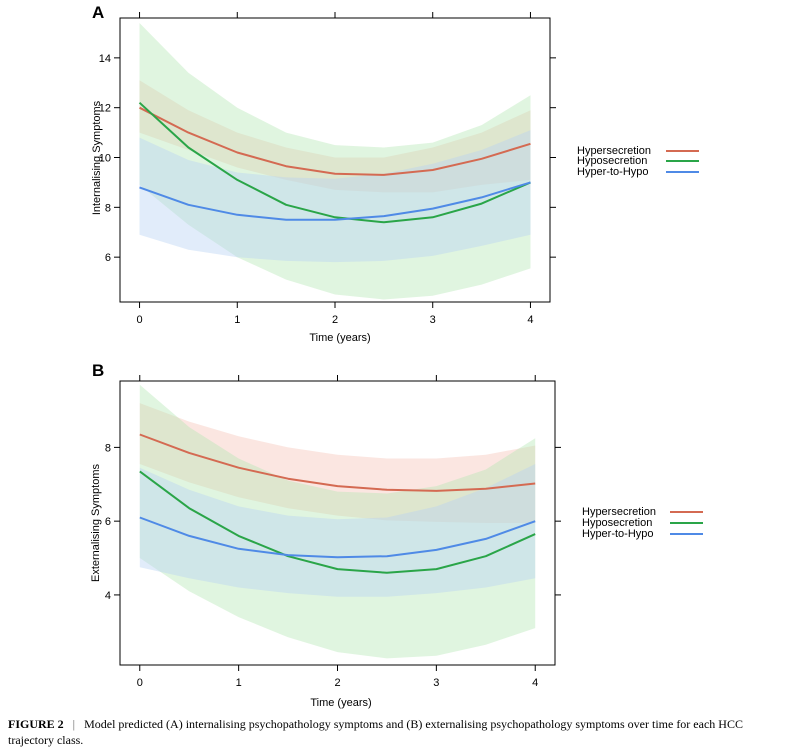  What do you see at coordinates (339, 338) in the screenshot?
I see `x-axis-title-a: Time (years)` at bounding box center [339, 338].